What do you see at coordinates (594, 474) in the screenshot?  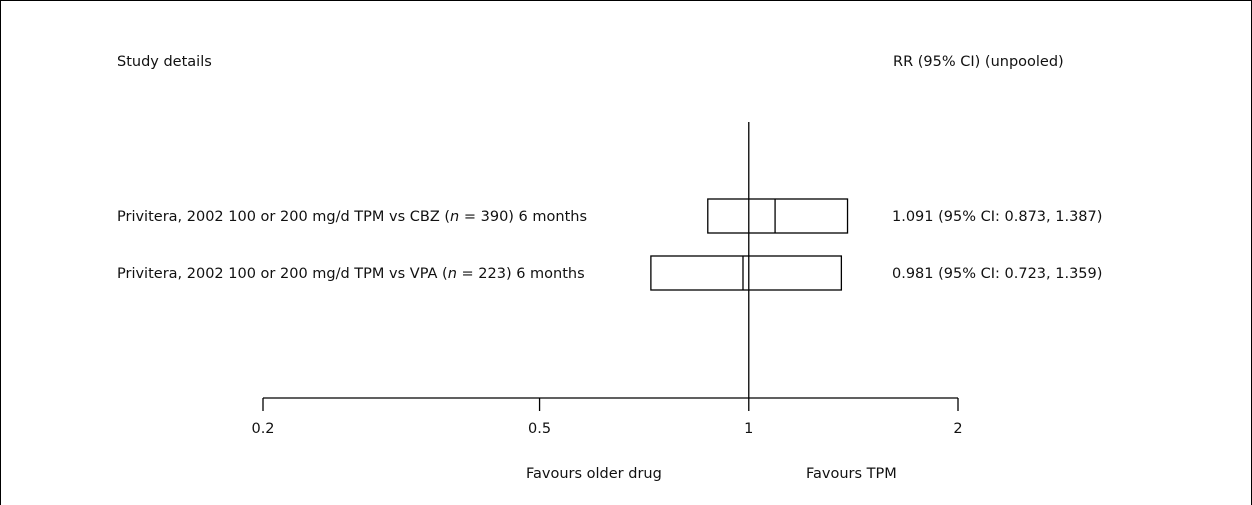 I see `favours-older-drug-label: Favours older drug` at bounding box center [594, 474].